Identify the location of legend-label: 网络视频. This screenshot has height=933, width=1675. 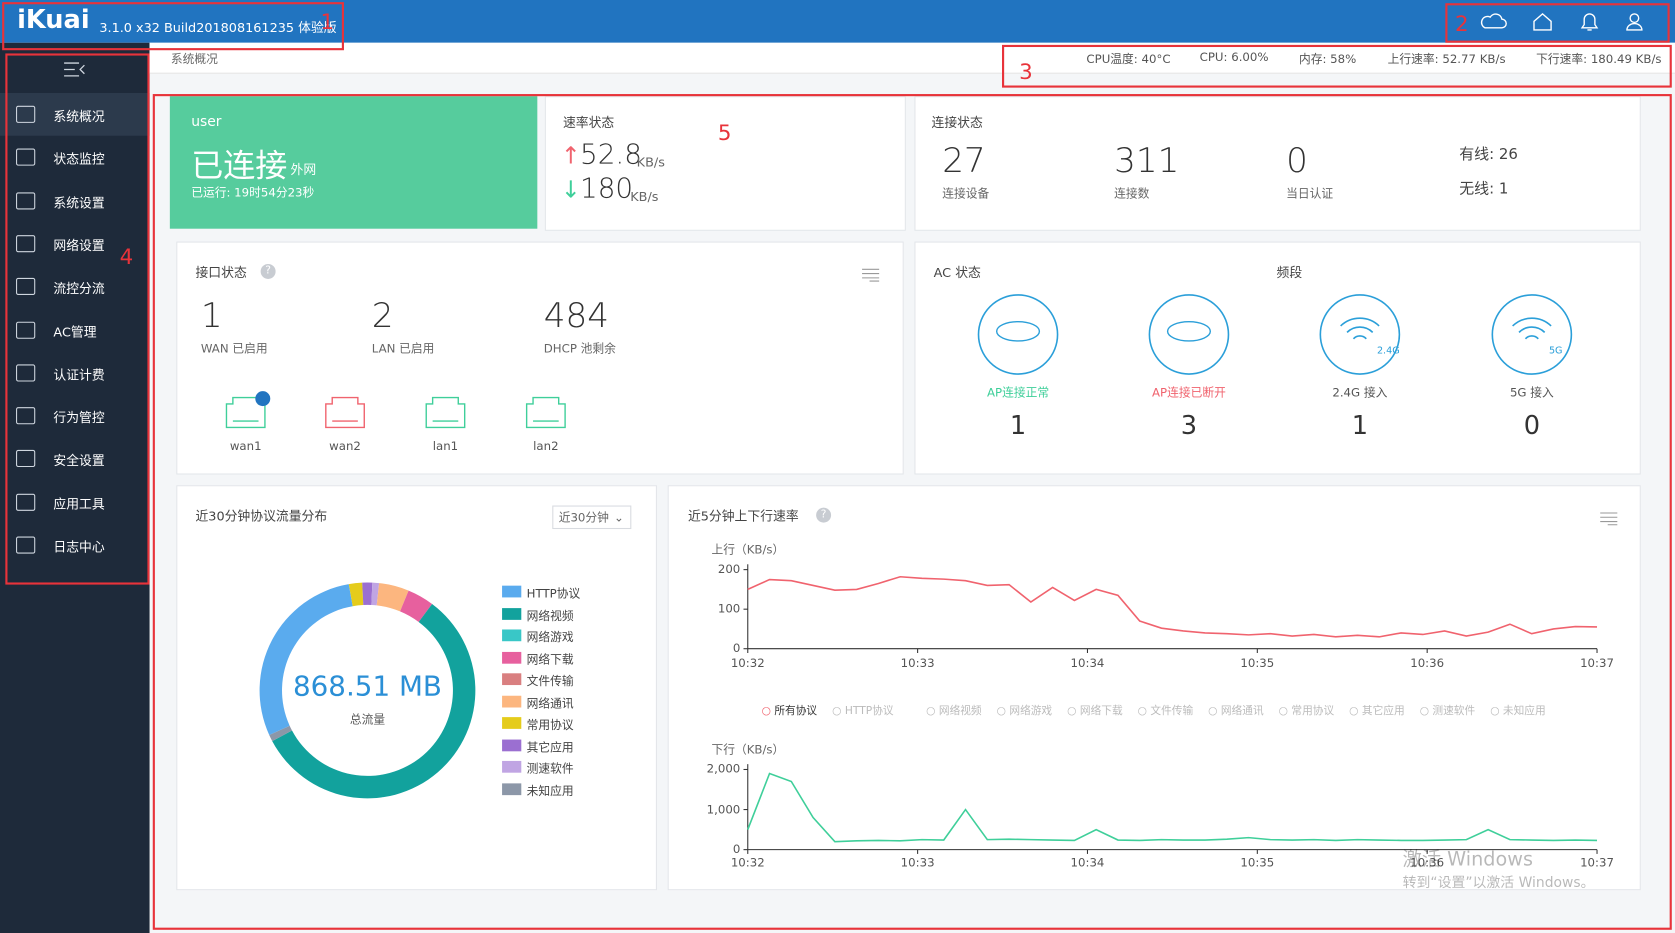
(550, 615).